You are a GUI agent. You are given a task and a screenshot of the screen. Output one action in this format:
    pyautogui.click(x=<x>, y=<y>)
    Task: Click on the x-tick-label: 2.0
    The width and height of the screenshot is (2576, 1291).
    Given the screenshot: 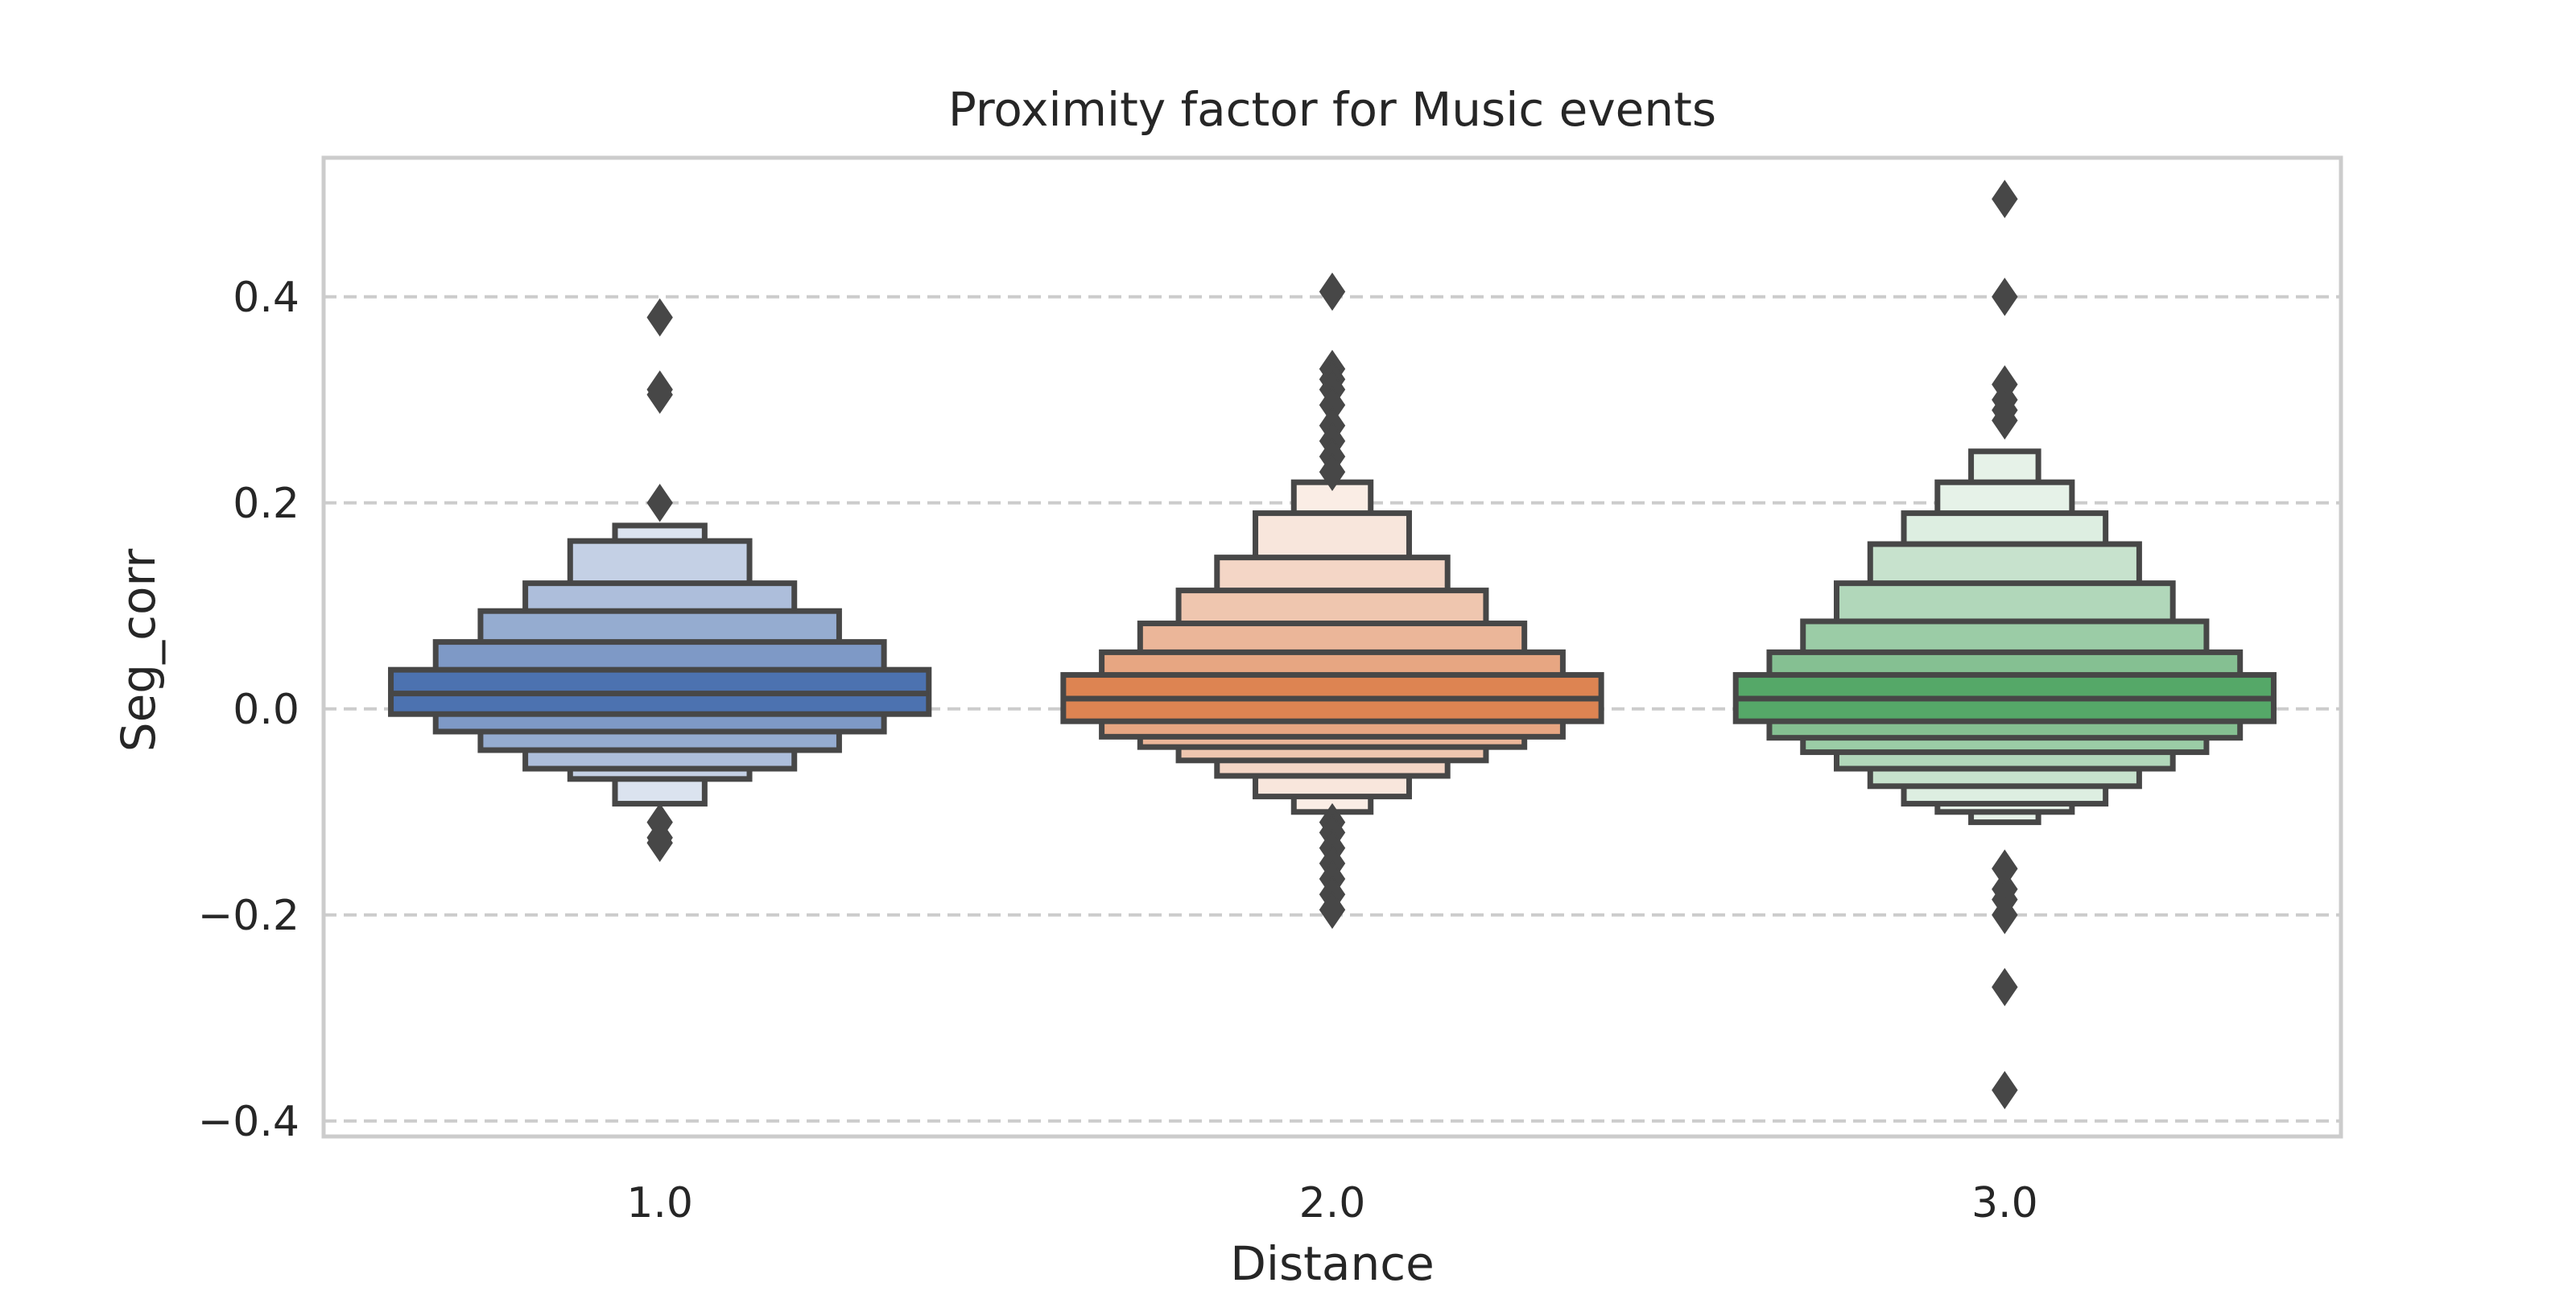 What is the action you would take?
    pyautogui.click(x=1332, y=1203)
    